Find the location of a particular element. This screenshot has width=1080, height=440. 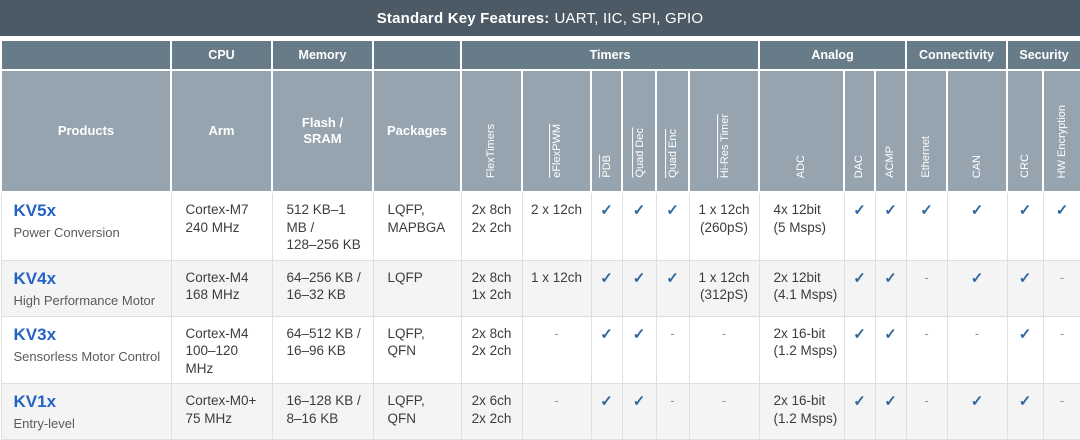

col-header-label: CAN is located at coordinates (976, 166).